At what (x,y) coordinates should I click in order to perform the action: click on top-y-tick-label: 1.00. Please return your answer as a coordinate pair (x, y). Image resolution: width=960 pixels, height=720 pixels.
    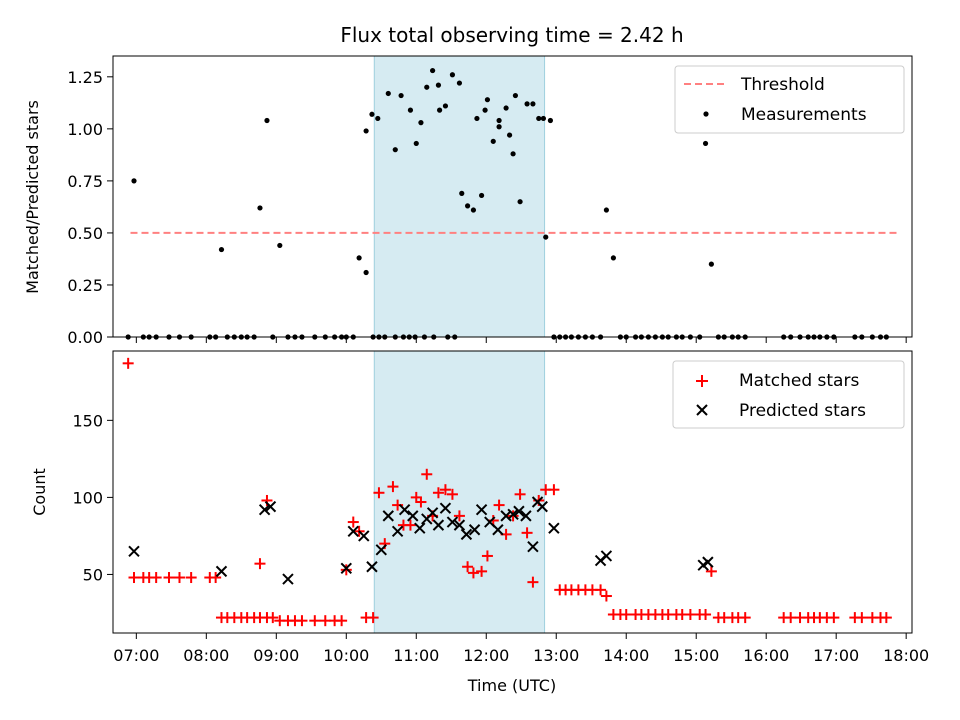
    Looking at the image, I should click on (85, 129).